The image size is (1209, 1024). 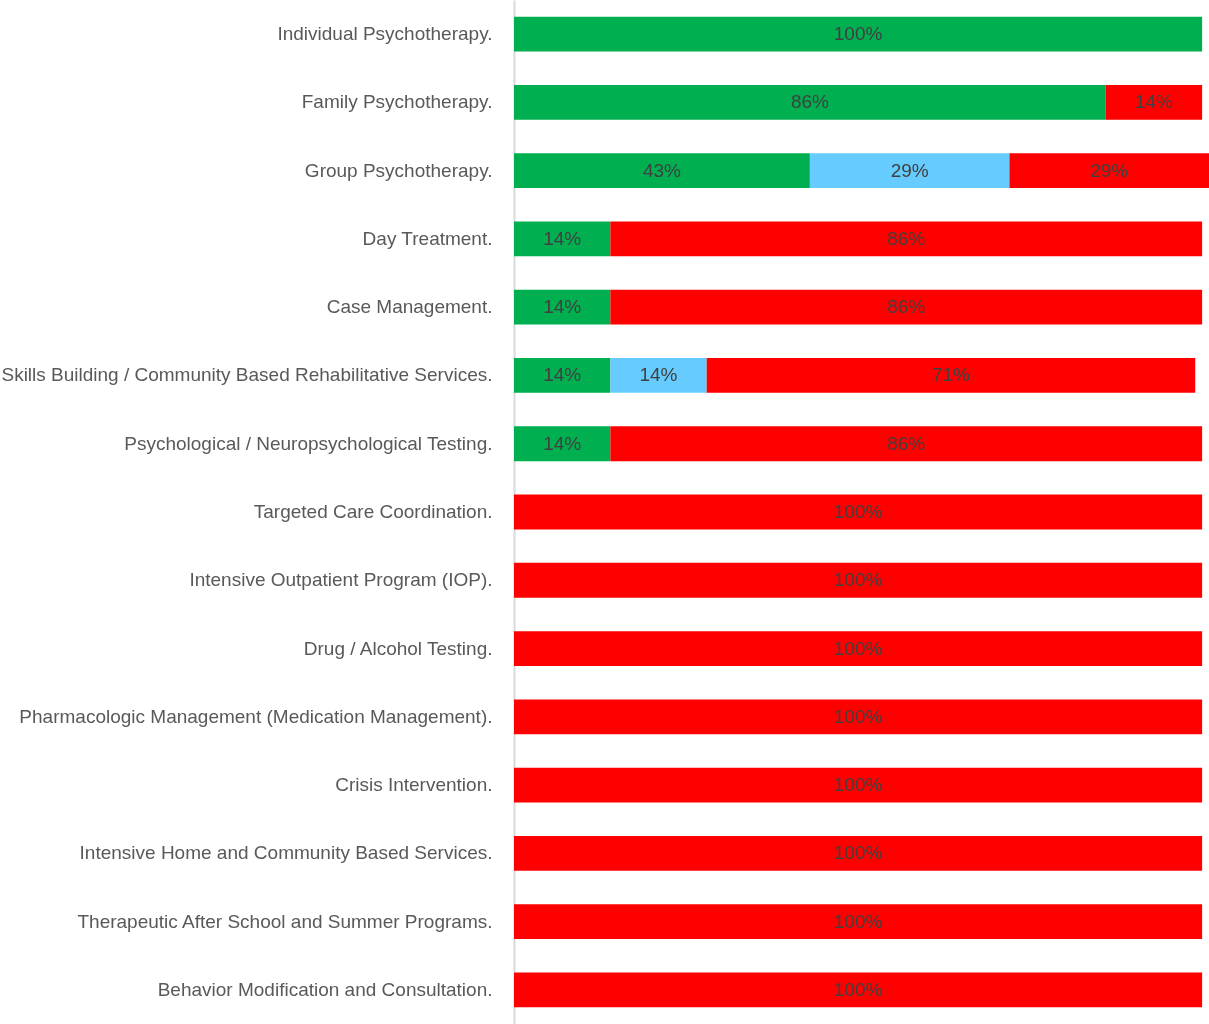 What do you see at coordinates (325, 989) in the screenshot?
I see `y-tick-label: Behavior Modification and Consultation.` at bounding box center [325, 989].